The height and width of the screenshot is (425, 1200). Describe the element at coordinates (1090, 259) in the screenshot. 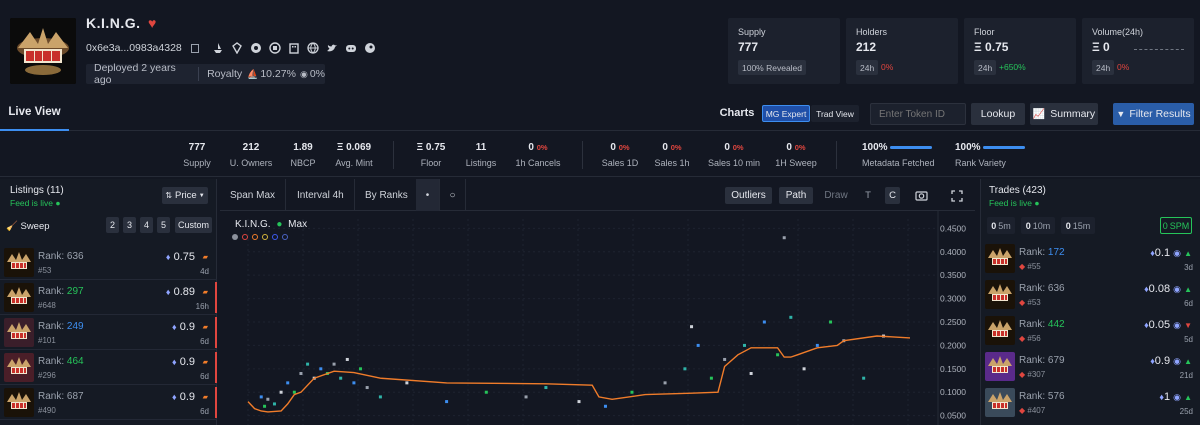

I see `trade-row: Rank: 172 ◆ #55 ♦0.1 ◉ ▲ 3d` at that location.